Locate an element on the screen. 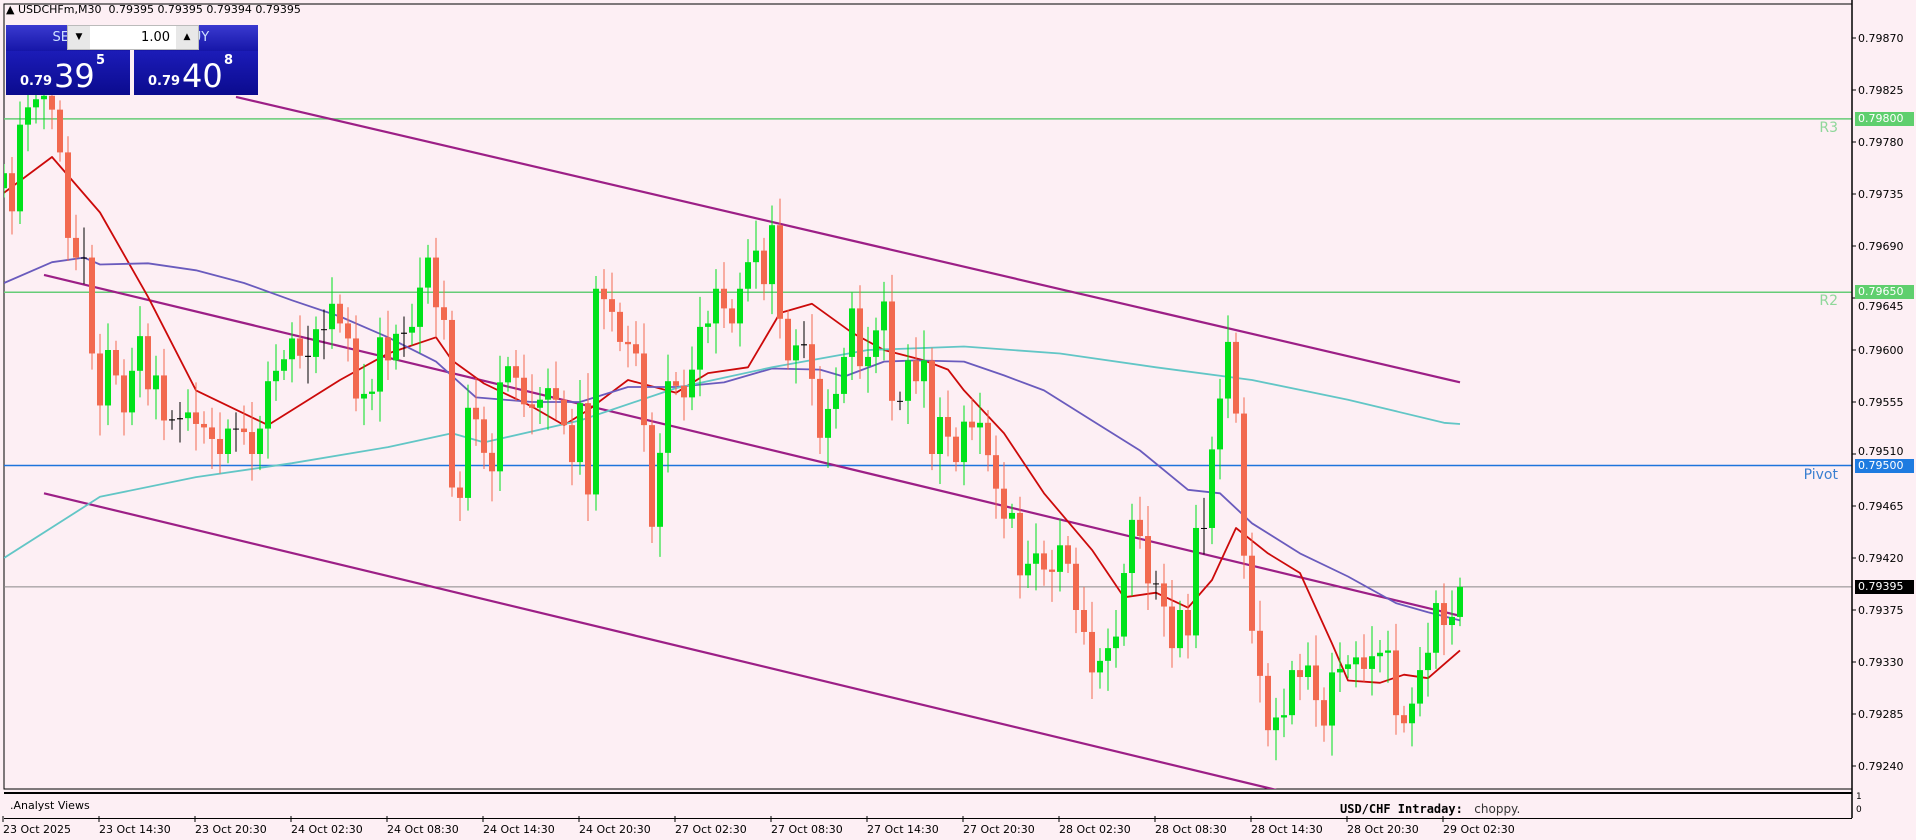  price-tick-label: 0.79510 is located at coordinates (1881, 451).